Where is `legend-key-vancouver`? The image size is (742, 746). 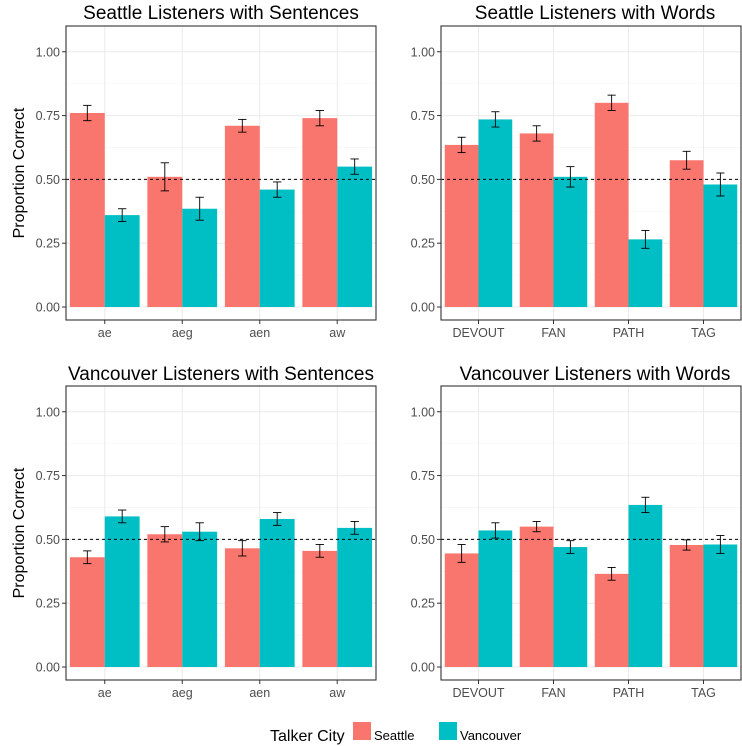 legend-key-vancouver is located at coordinates (448, 731).